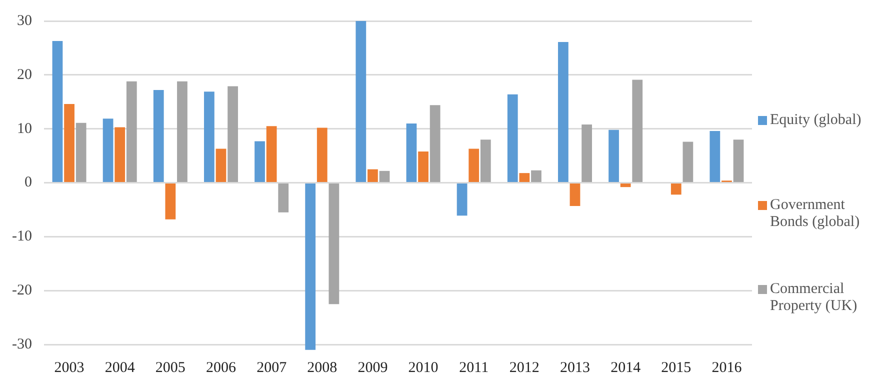  What do you see at coordinates (373, 368) in the screenshot?
I see `x-tick-label: 2009` at bounding box center [373, 368].